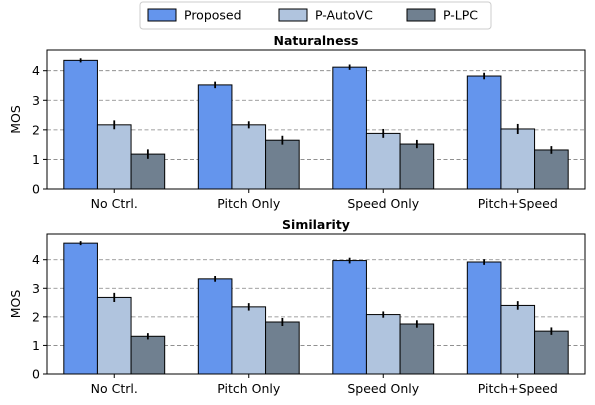 The height and width of the screenshot is (405, 595). I want to click on naturalness-ytick-label: 0, so click(36, 189).